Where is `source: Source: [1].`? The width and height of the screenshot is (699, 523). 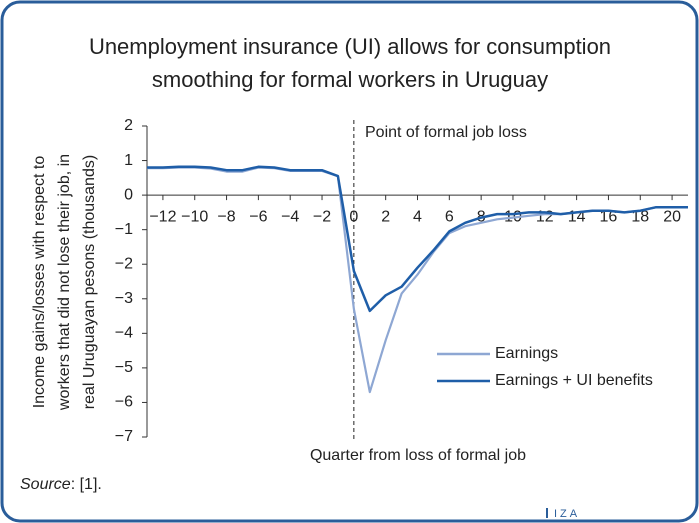 source: Source: [1]. is located at coordinates (61, 484).